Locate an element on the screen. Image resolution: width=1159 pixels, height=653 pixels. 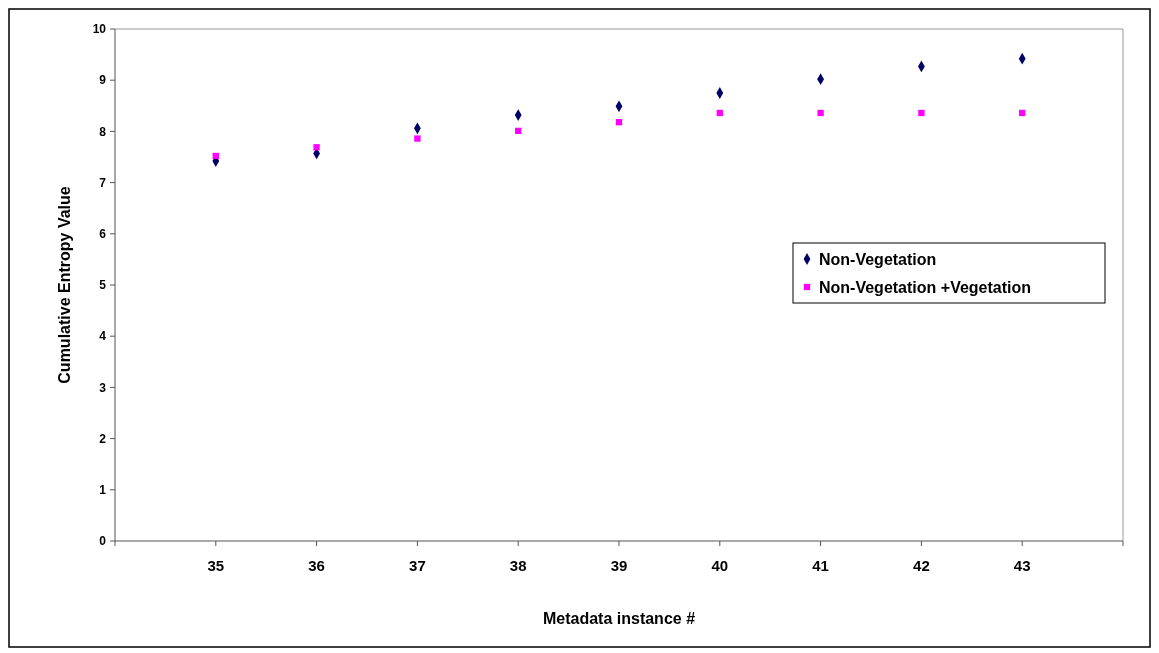
y-tick-label: 5 is located at coordinates (103, 285).